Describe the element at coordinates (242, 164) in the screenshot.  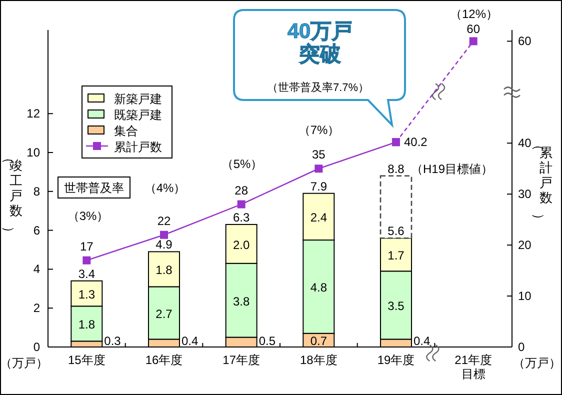
I see `annotation: （5%）` at that location.